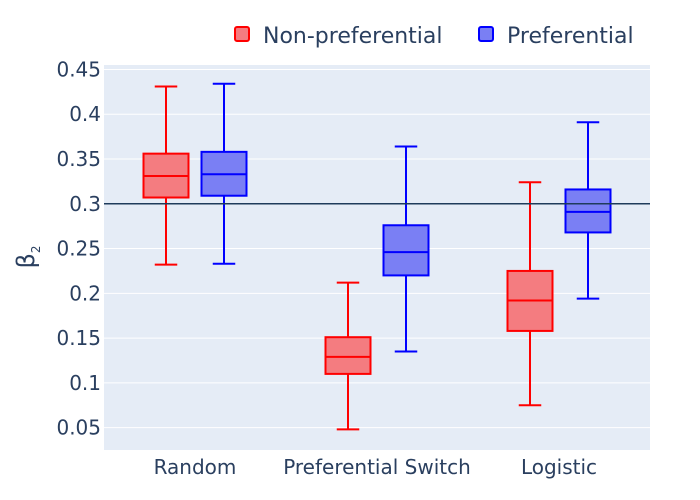  I want to click on y-tick-label: 0.3, so click(85, 204).